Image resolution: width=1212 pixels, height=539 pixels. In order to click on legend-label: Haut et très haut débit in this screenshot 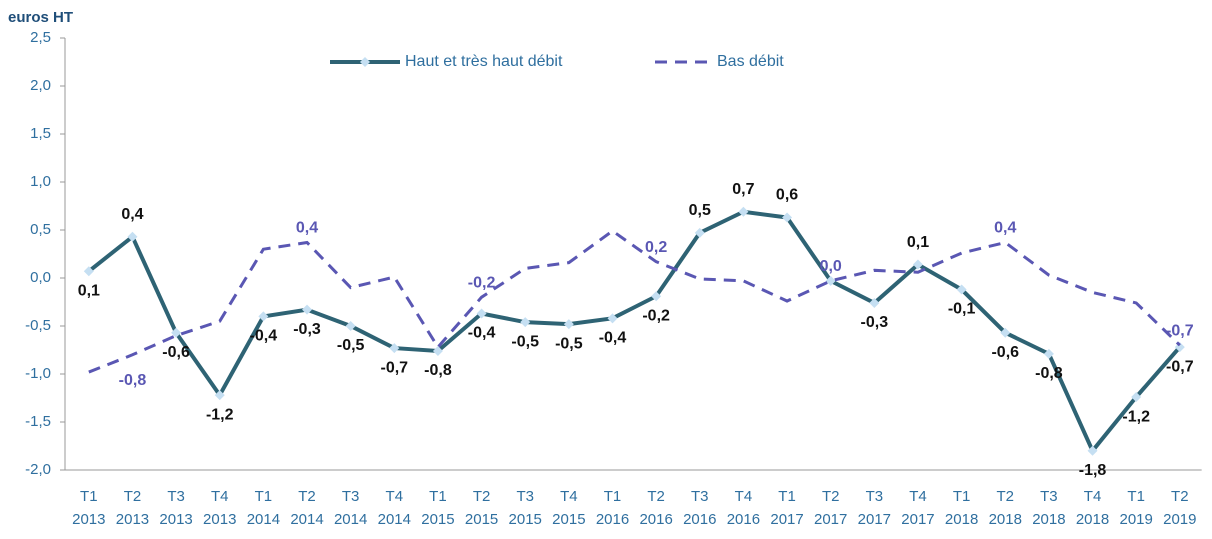, I will do `click(484, 61)`.